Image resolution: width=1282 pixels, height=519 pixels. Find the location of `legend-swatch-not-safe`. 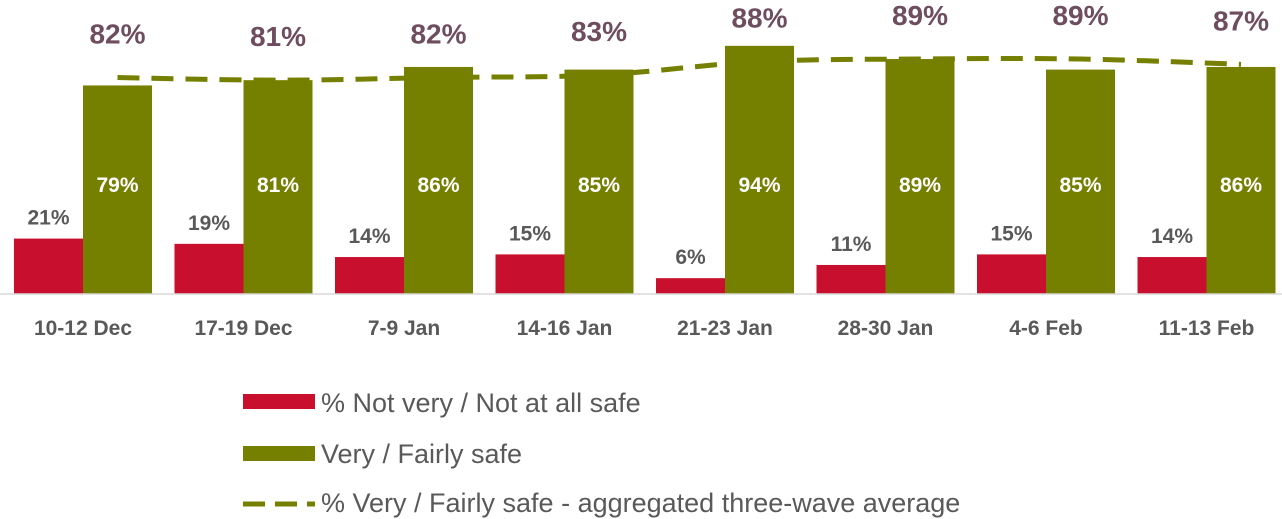

legend-swatch-not-safe is located at coordinates (279, 401).